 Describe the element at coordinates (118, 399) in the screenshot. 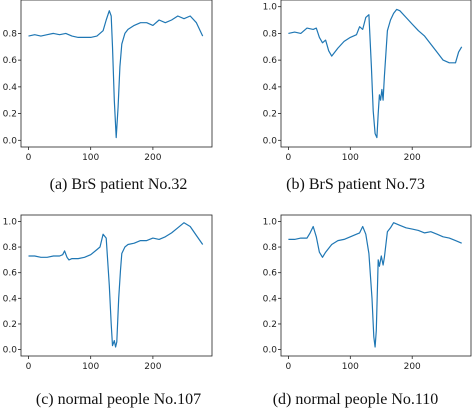

I see `caption-c: (c) normal people No.107` at that location.